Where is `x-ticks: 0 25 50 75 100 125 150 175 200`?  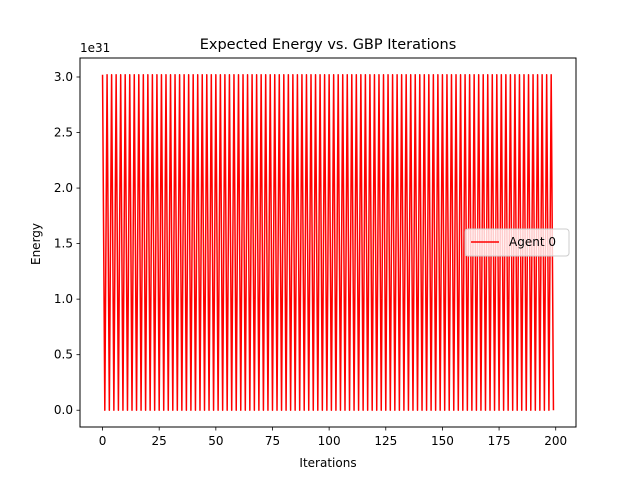 x-ticks: 0 25 50 75 100 125 150 175 200 is located at coordinates (333, 437).